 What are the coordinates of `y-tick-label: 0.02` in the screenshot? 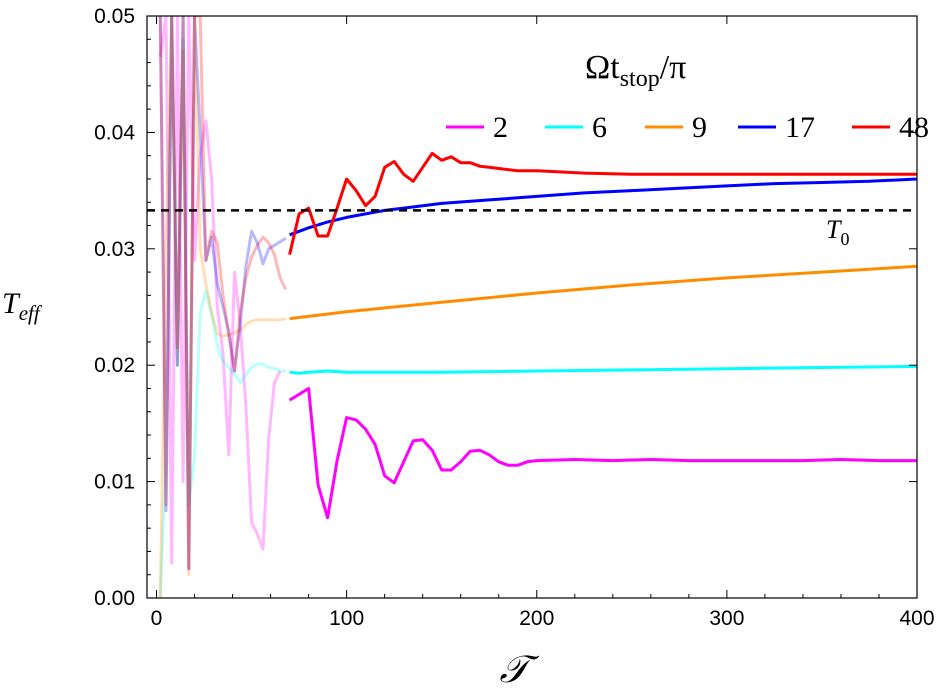 It's located at (114, 365).